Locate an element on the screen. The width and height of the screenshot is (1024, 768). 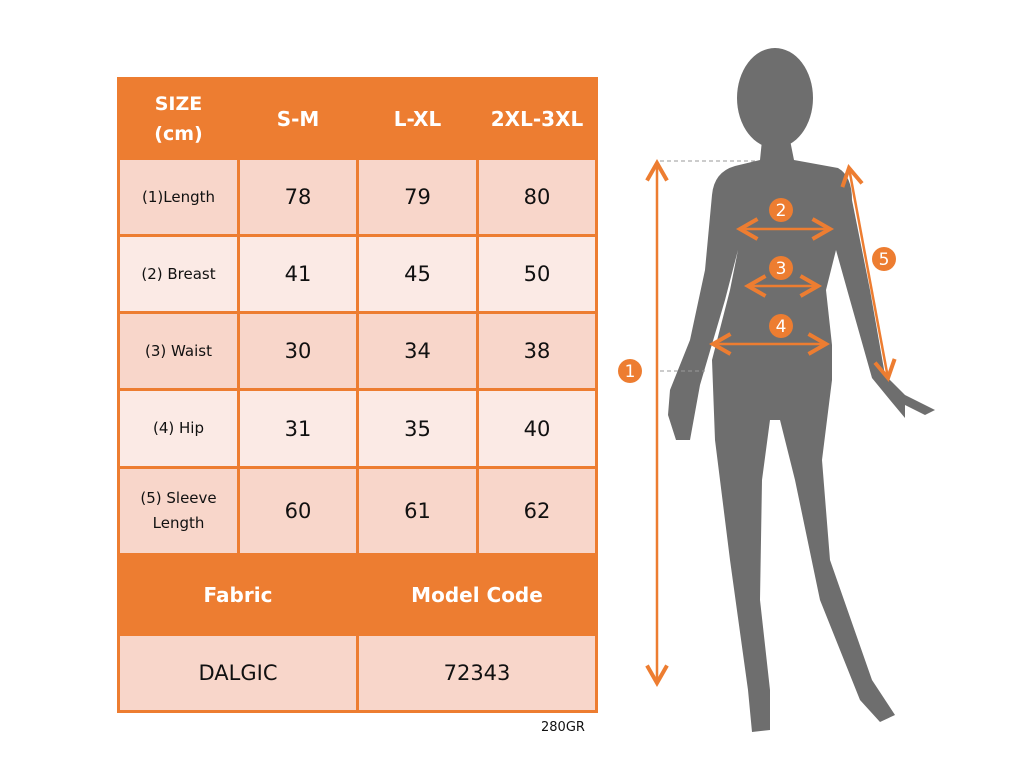
marker-5-icon is located at coordinates (884, 259).